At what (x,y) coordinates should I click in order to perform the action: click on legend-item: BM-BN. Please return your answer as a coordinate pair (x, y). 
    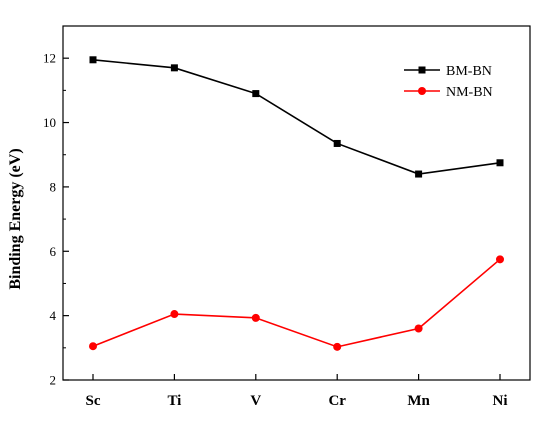
    Looking at the image, I should click on (448, 71).